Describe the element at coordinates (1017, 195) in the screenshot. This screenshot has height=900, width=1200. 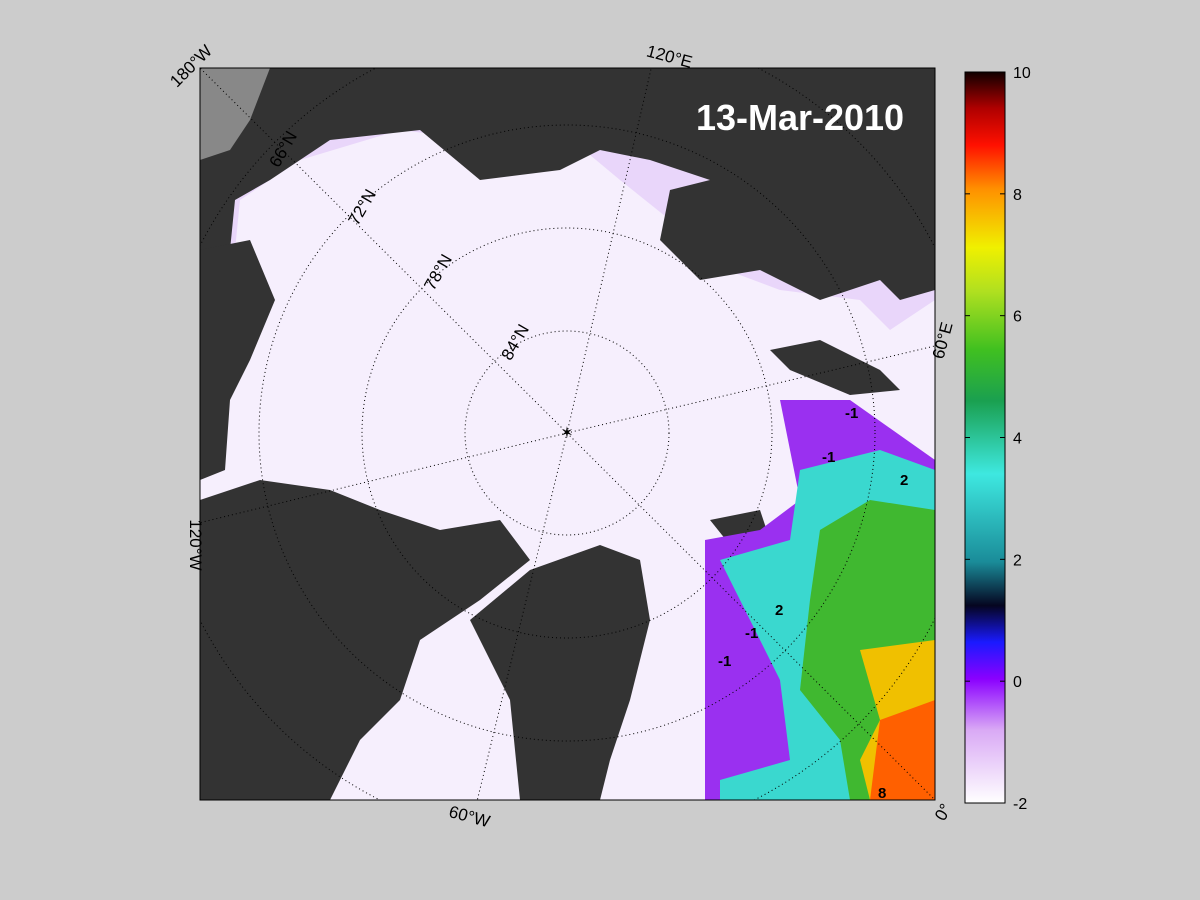
I see `colorbar-tick-label: 8` at that location.